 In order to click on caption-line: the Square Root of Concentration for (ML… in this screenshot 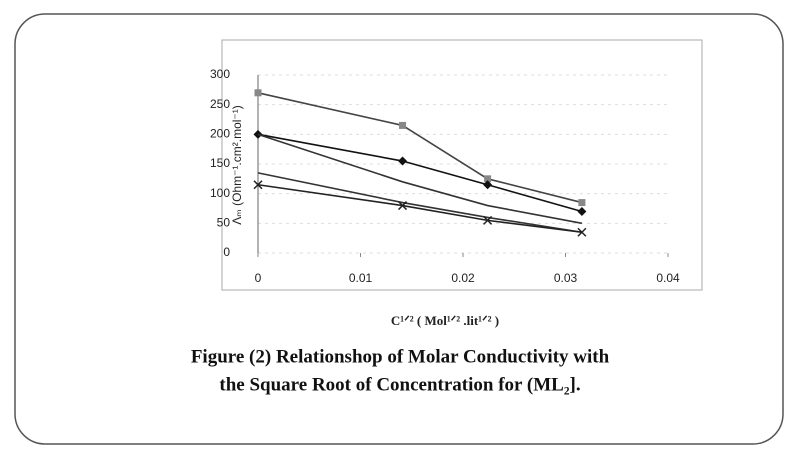, I will do `click(399, 384)`.